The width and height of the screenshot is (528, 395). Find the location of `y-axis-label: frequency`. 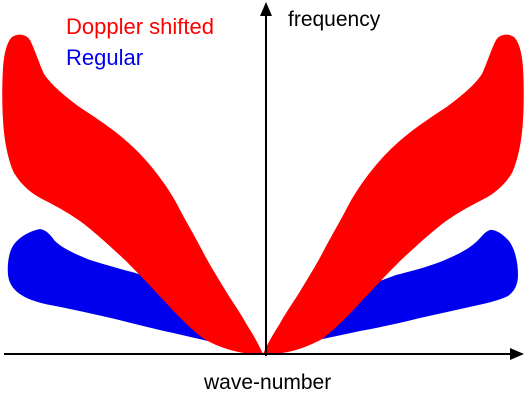

y-axis-label: frequency is located at coordinates (334, 19).